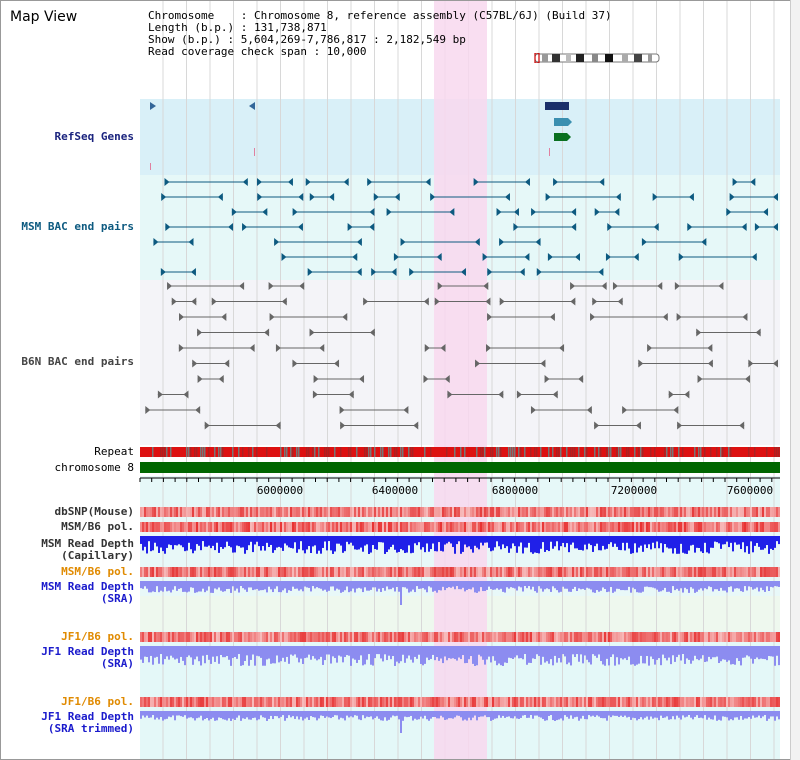  Describe the element at coordinates (795, 380) in the screenshot. I see `vertical-scrollbar` at that location.